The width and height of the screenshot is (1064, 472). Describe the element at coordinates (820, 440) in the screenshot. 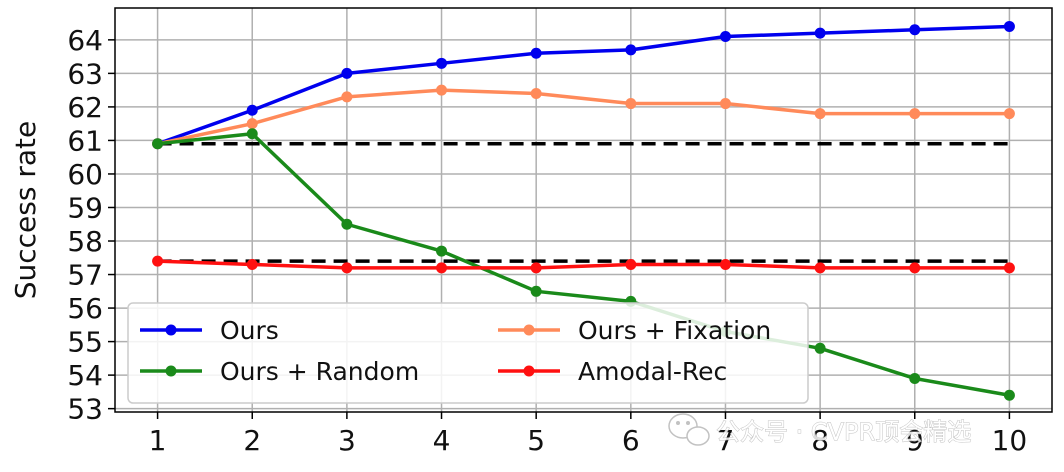

I see `x-tick-label: 8` at that location.